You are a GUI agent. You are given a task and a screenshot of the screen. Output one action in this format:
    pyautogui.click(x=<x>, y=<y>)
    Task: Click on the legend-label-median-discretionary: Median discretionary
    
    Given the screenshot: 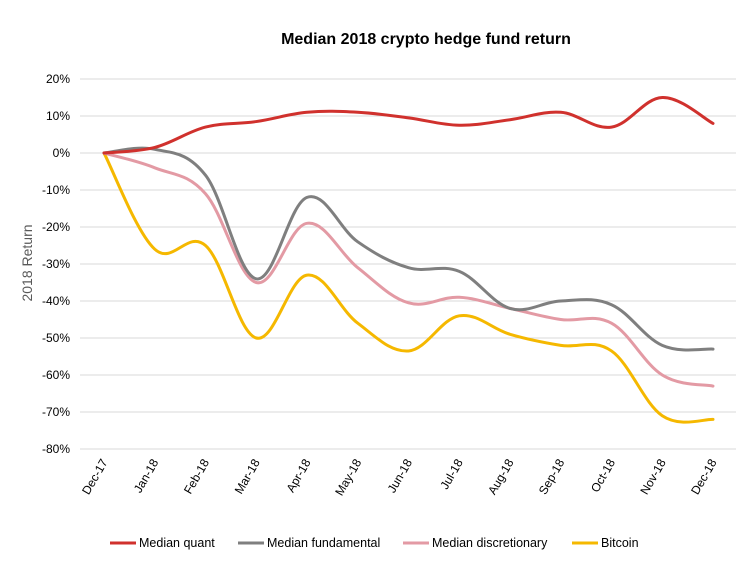 What is the action you would take?
    pyautogui.click(x=490, y=543)
    